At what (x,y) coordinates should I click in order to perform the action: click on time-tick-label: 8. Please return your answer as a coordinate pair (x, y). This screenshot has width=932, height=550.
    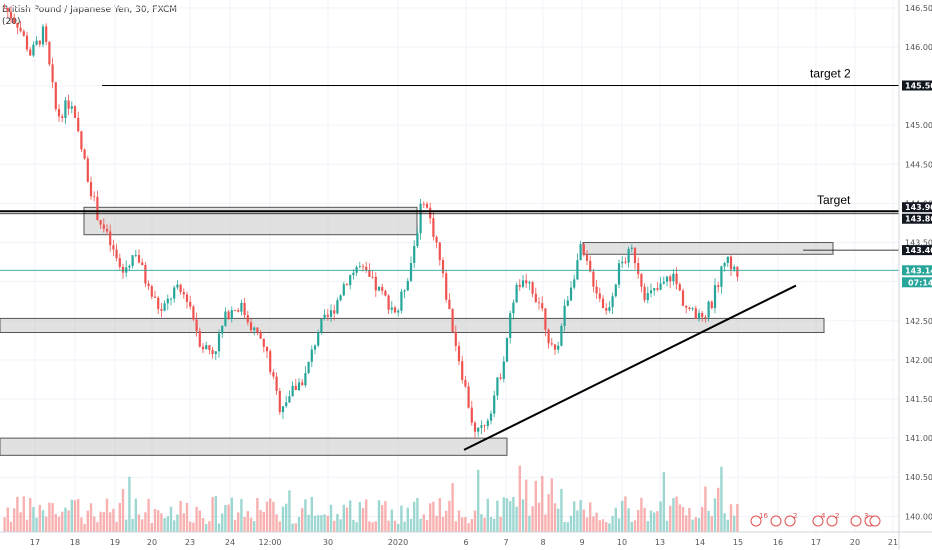
    Looking at the image, I should click on (542, 542).